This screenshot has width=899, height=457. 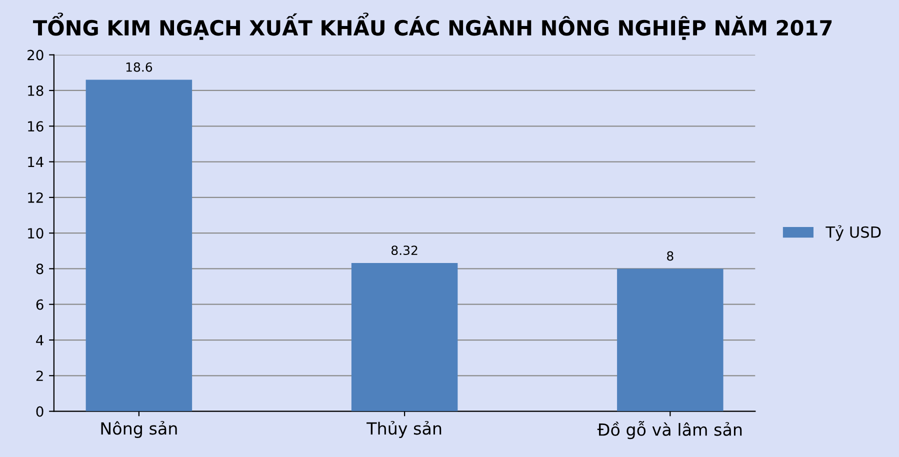 What do you see at coordinates (36, 233) in the screenshot?
I see `y-tick-label: 10` at bounding box center [36, 233].